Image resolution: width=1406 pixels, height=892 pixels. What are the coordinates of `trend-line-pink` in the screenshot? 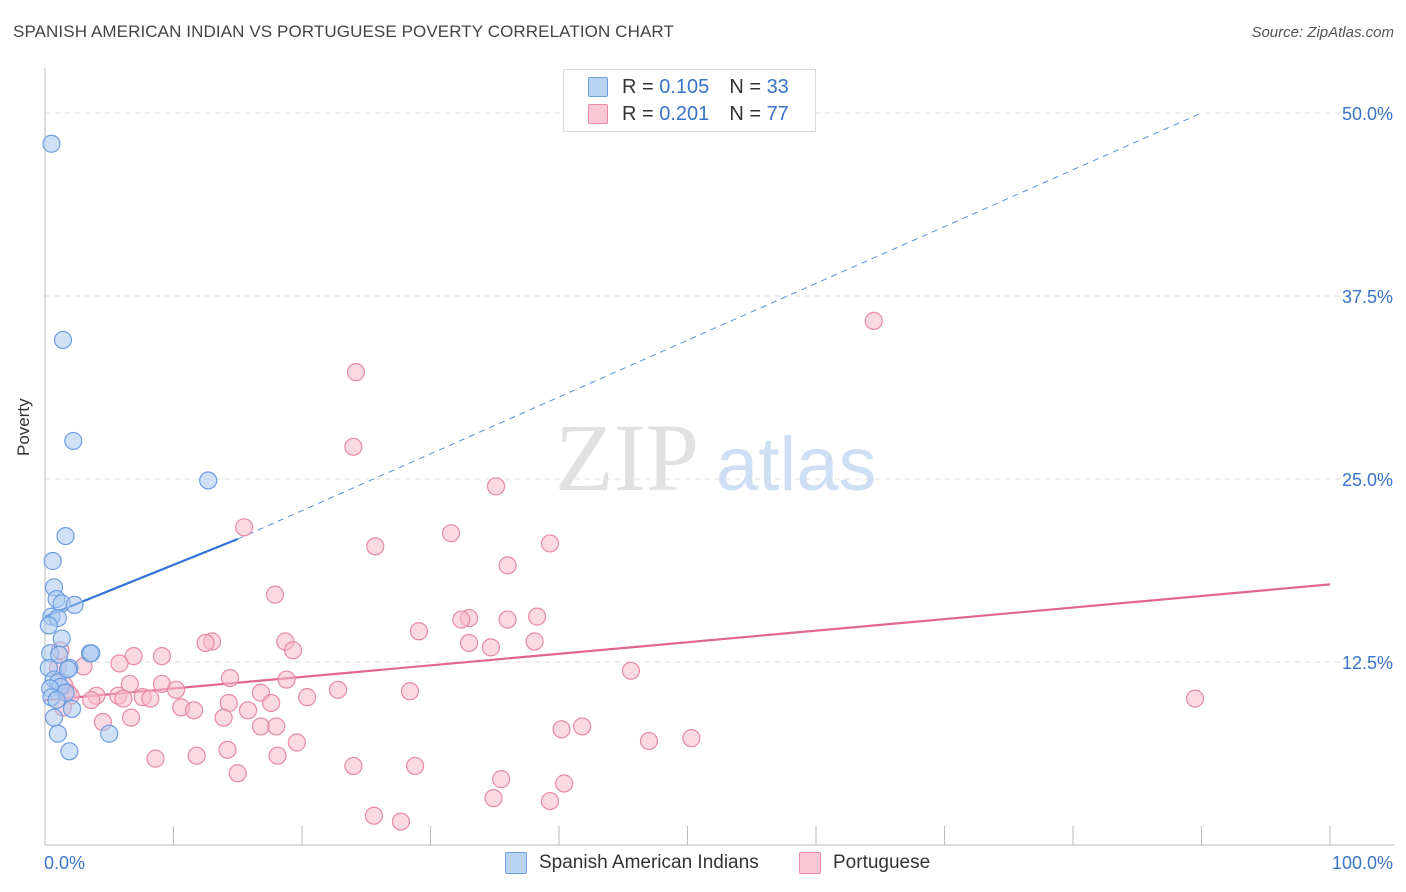 It's located at (687, 642).